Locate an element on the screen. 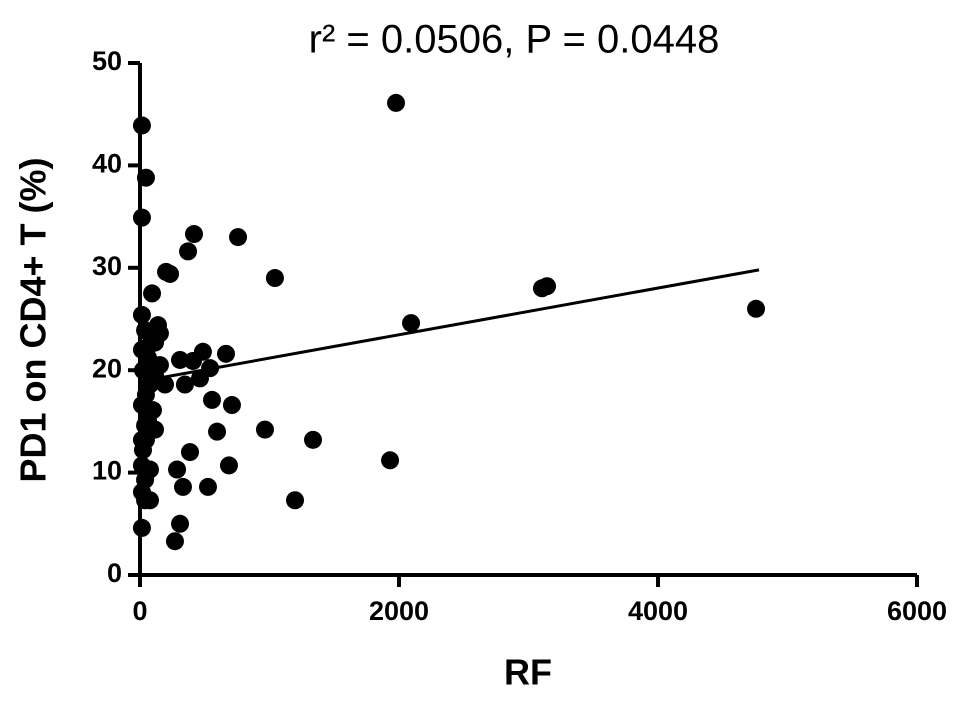  x-tick-label: 6000 is located at coordinates (917, 611).